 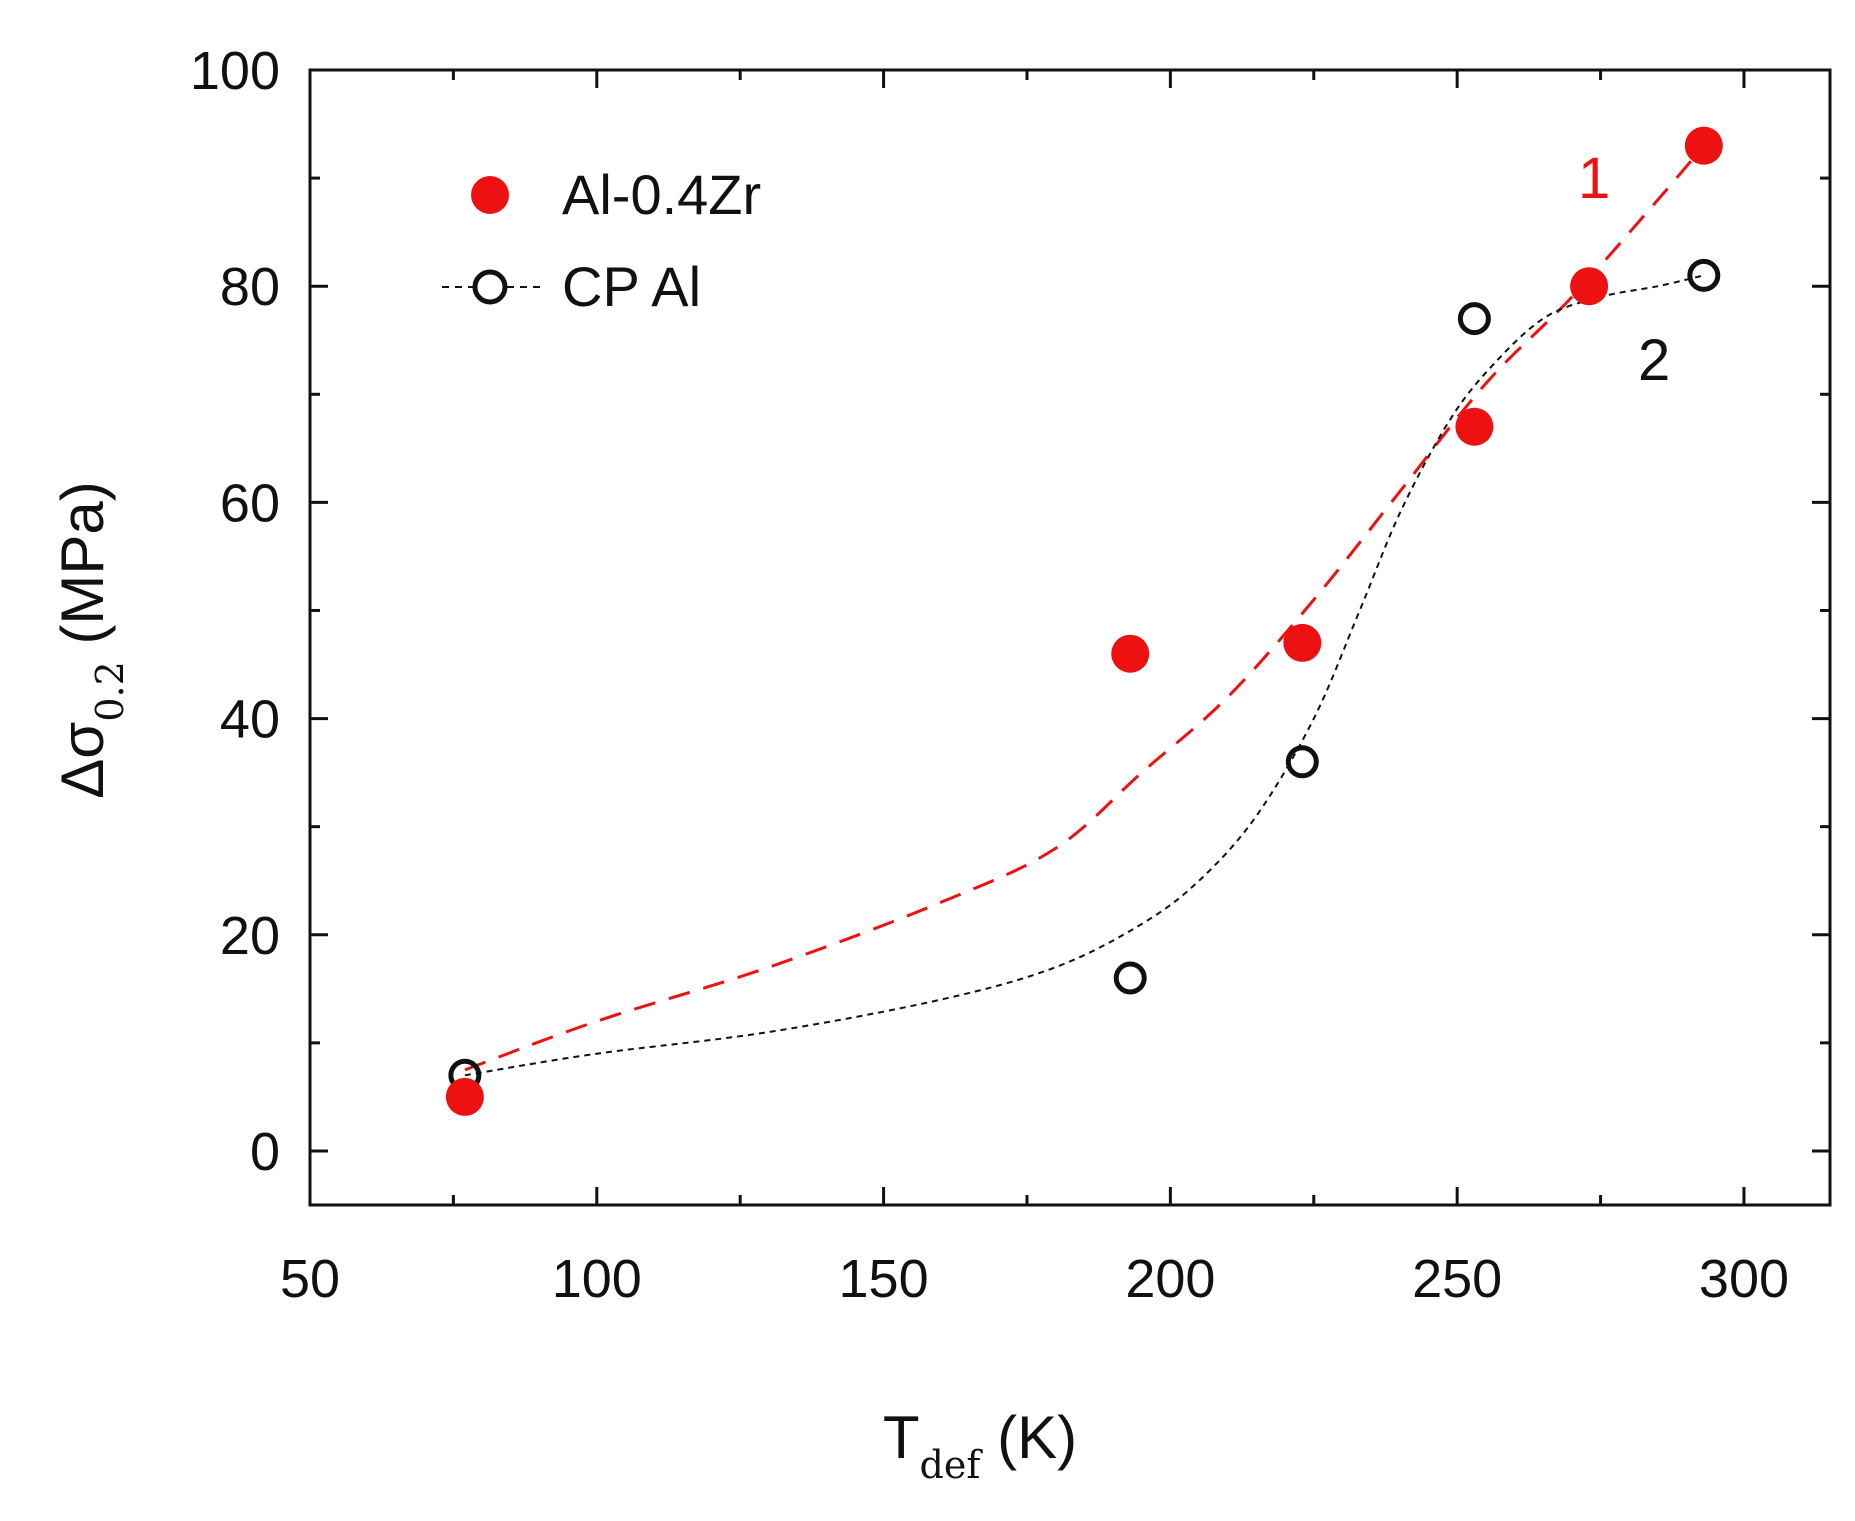 What do you see at coordinates (82, 571) in the screenshot?
I see `y-axis-title-unit: (MPa)` at bounding box center [82, 571].